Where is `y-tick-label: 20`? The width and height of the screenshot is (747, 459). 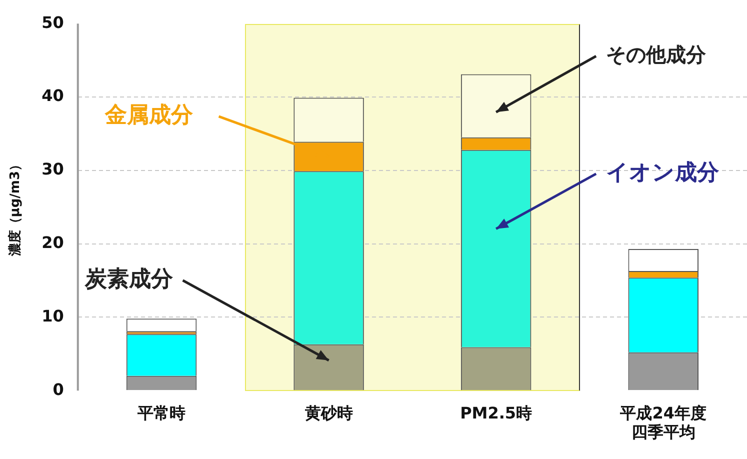 y-tick-label: 20 is located at coordinates (53, 242).